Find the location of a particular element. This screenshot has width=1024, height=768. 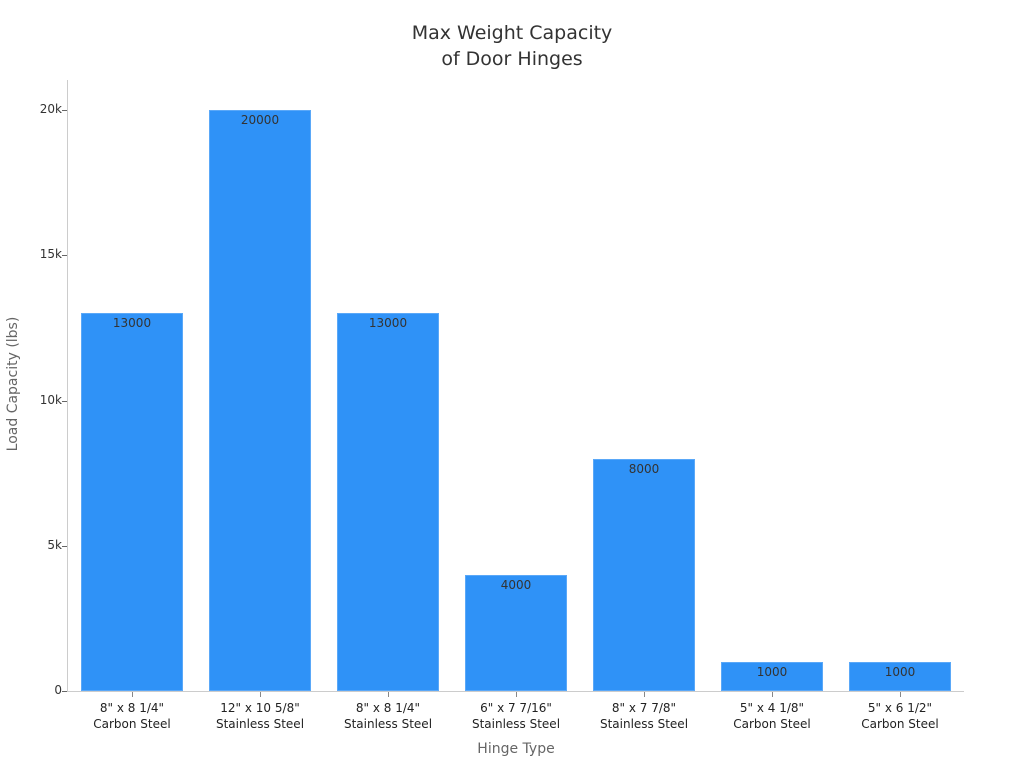

x-axis-label: Hinge Type is located at coordinates (516, 749).